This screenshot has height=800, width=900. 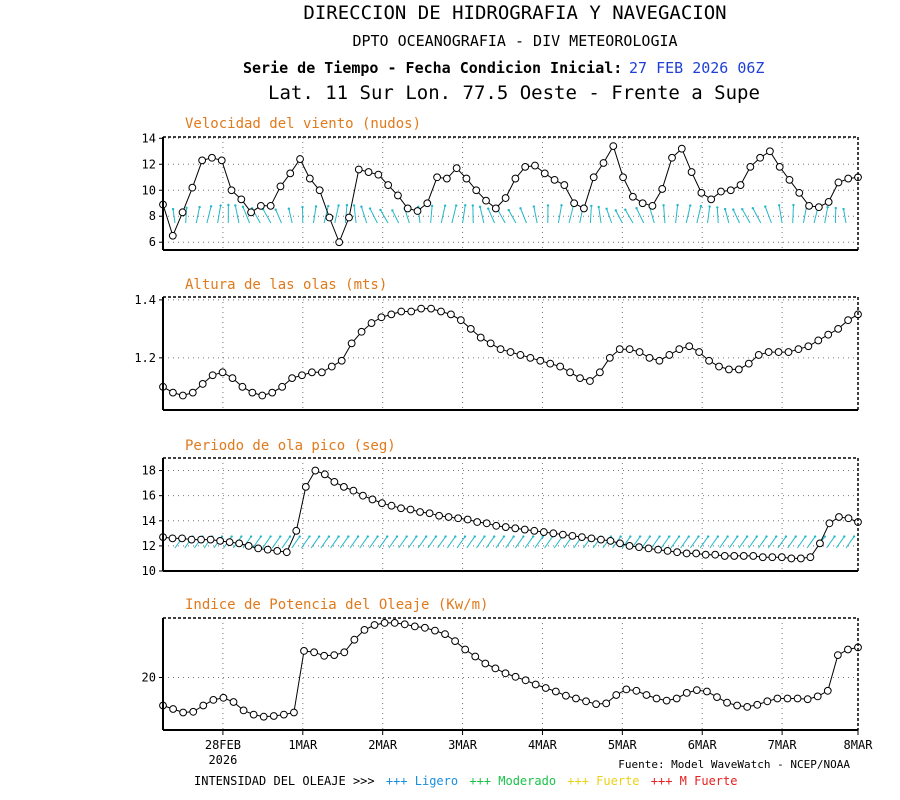 What do you see at coordinates (152, 242) in the screenshot?
I see `y-tick-label: 6` at bounding box center [152, 242].